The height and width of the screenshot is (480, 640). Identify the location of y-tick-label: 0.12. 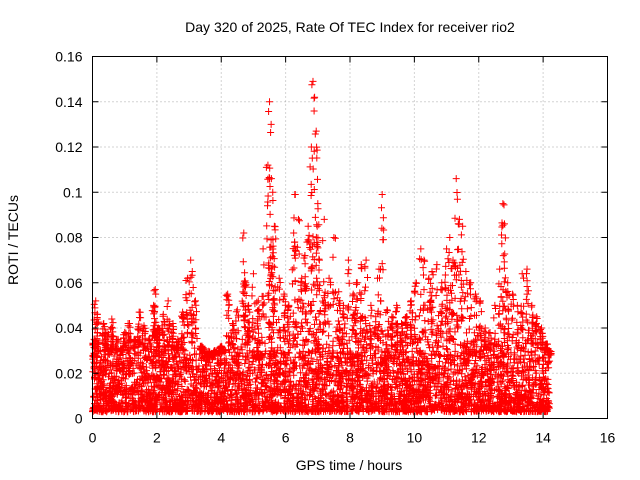
(68, 147).